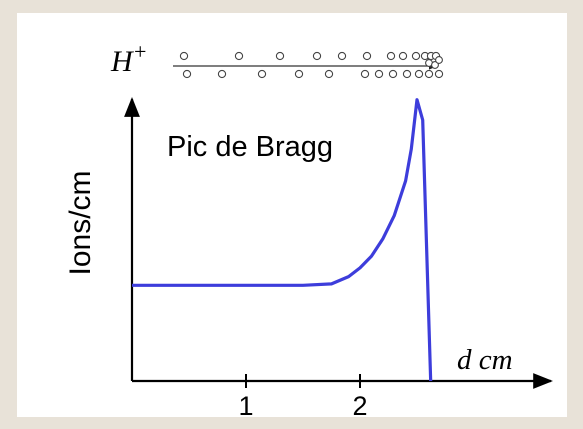  I want to click on beam-label: H+, so click(129, 58).